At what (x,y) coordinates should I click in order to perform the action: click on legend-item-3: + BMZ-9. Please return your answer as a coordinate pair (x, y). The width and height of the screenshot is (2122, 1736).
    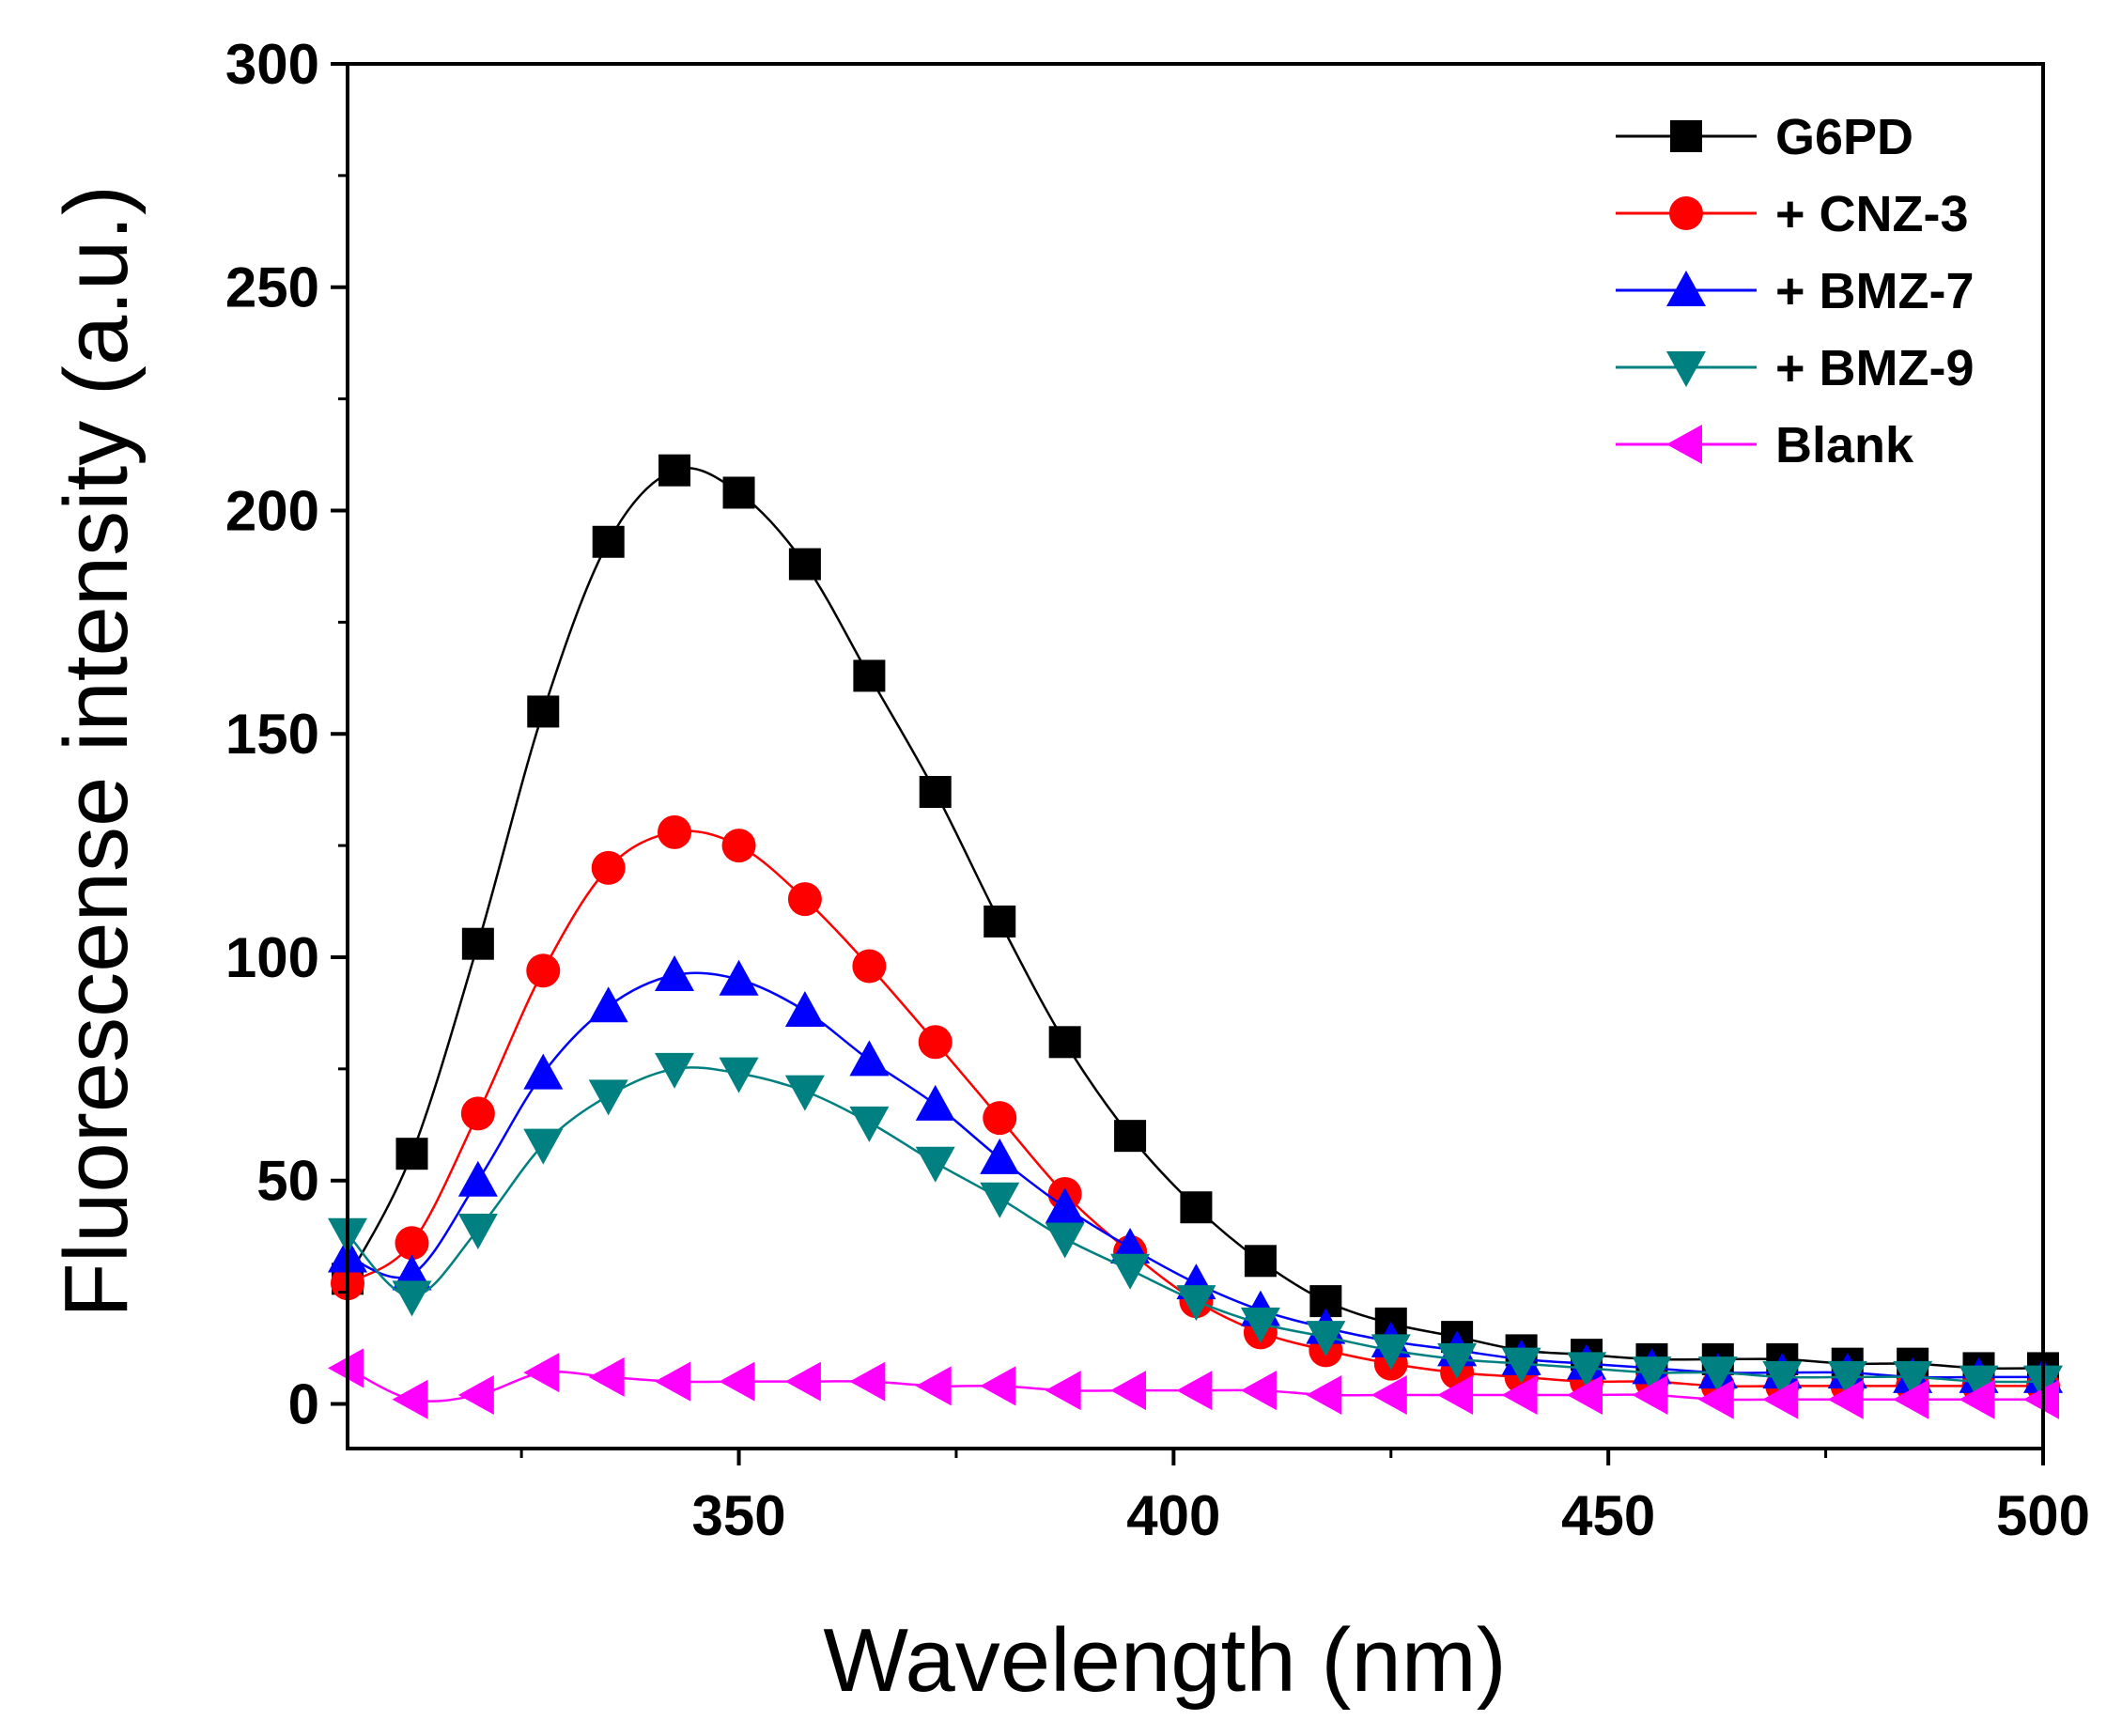
    Looking at the image, I should click on (1796, 368).